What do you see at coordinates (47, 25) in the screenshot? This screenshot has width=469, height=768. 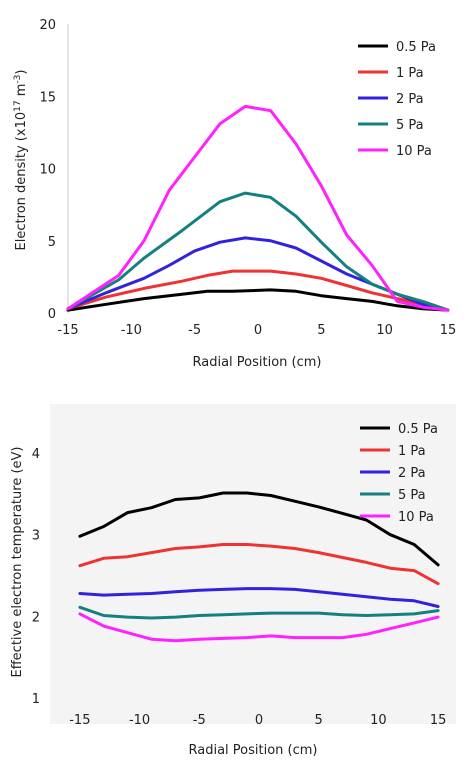 I see `top-y-tick-label: 20` at bounding box center [47, 25].